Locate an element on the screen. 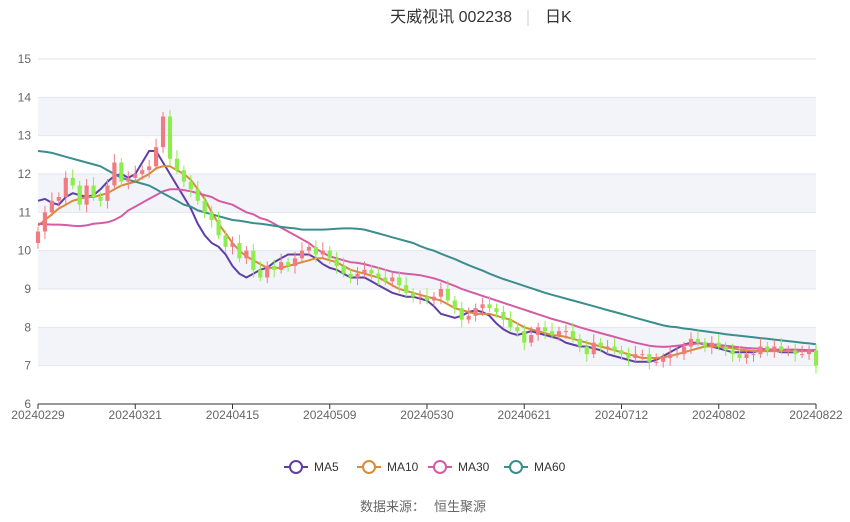 The width and height of the screenshot is (850, 522). y-tick-label: 10 is located at coordinates (25, 251).